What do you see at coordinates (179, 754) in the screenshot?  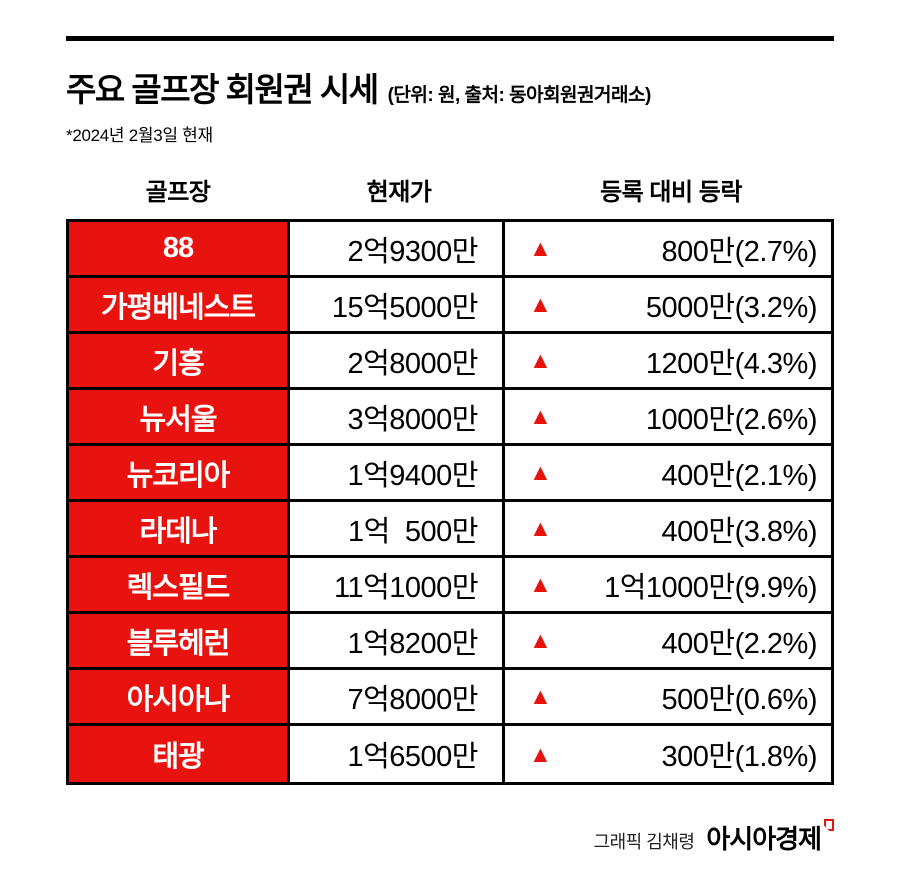 I see `golf-course-name: 태광` at bounding box center [179, 754].